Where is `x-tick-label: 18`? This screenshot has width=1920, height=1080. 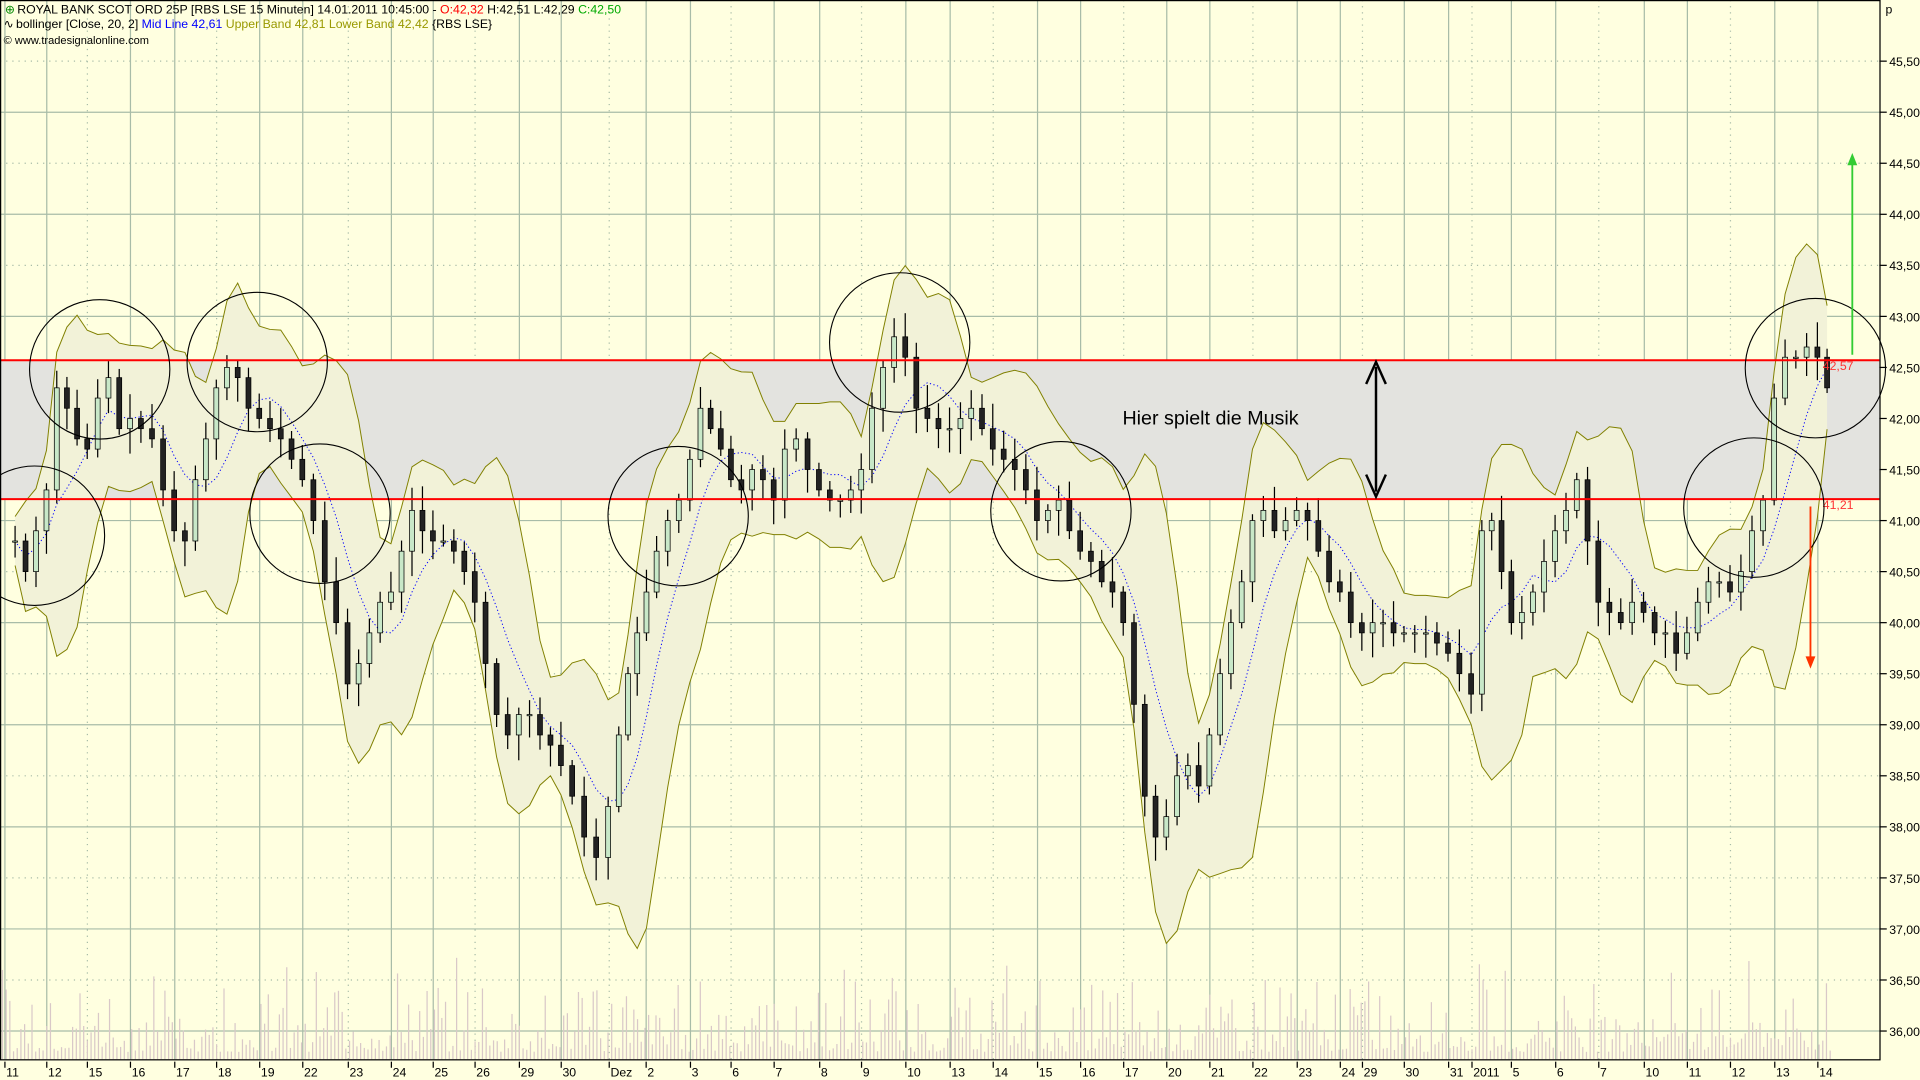 x-tick-label: 18 is located at coordinates (225, 1072).